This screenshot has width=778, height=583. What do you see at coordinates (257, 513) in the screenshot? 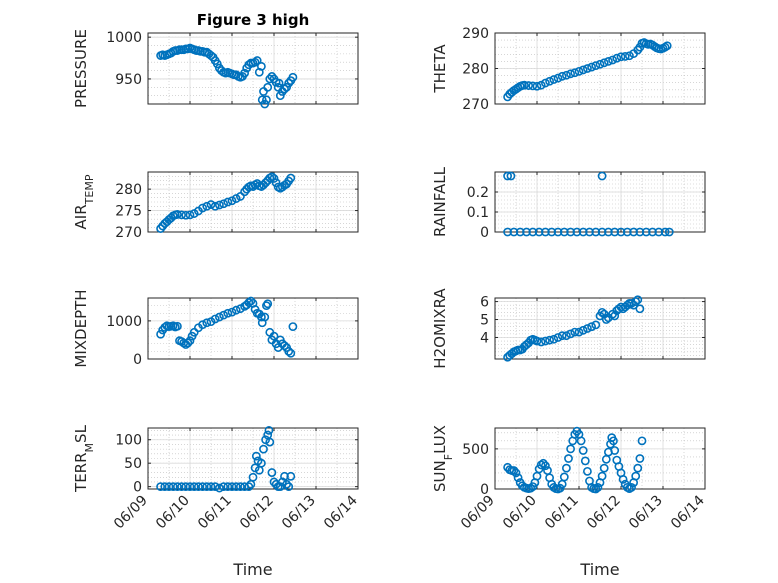
I see `x-tick-label: 06/12` at bounding box center [257, 513].